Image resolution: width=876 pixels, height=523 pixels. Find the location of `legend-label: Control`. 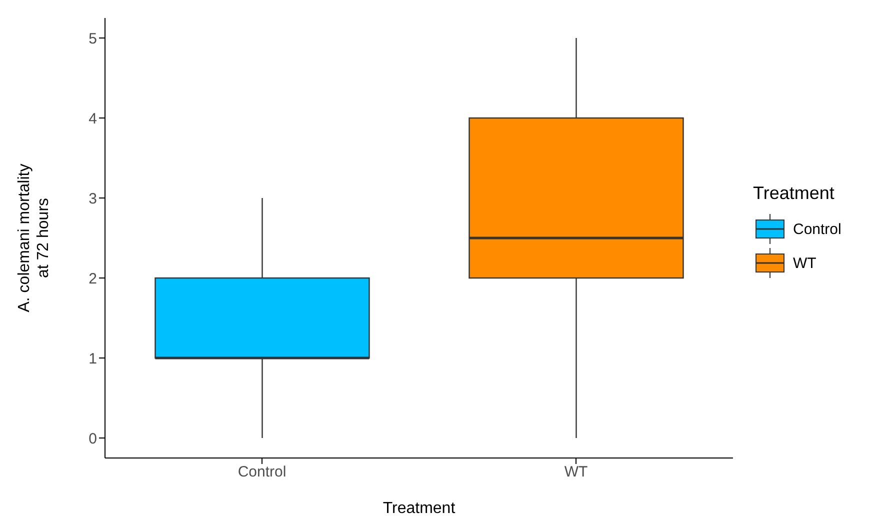

legend-label: Control is located at coordinates (817, 229).